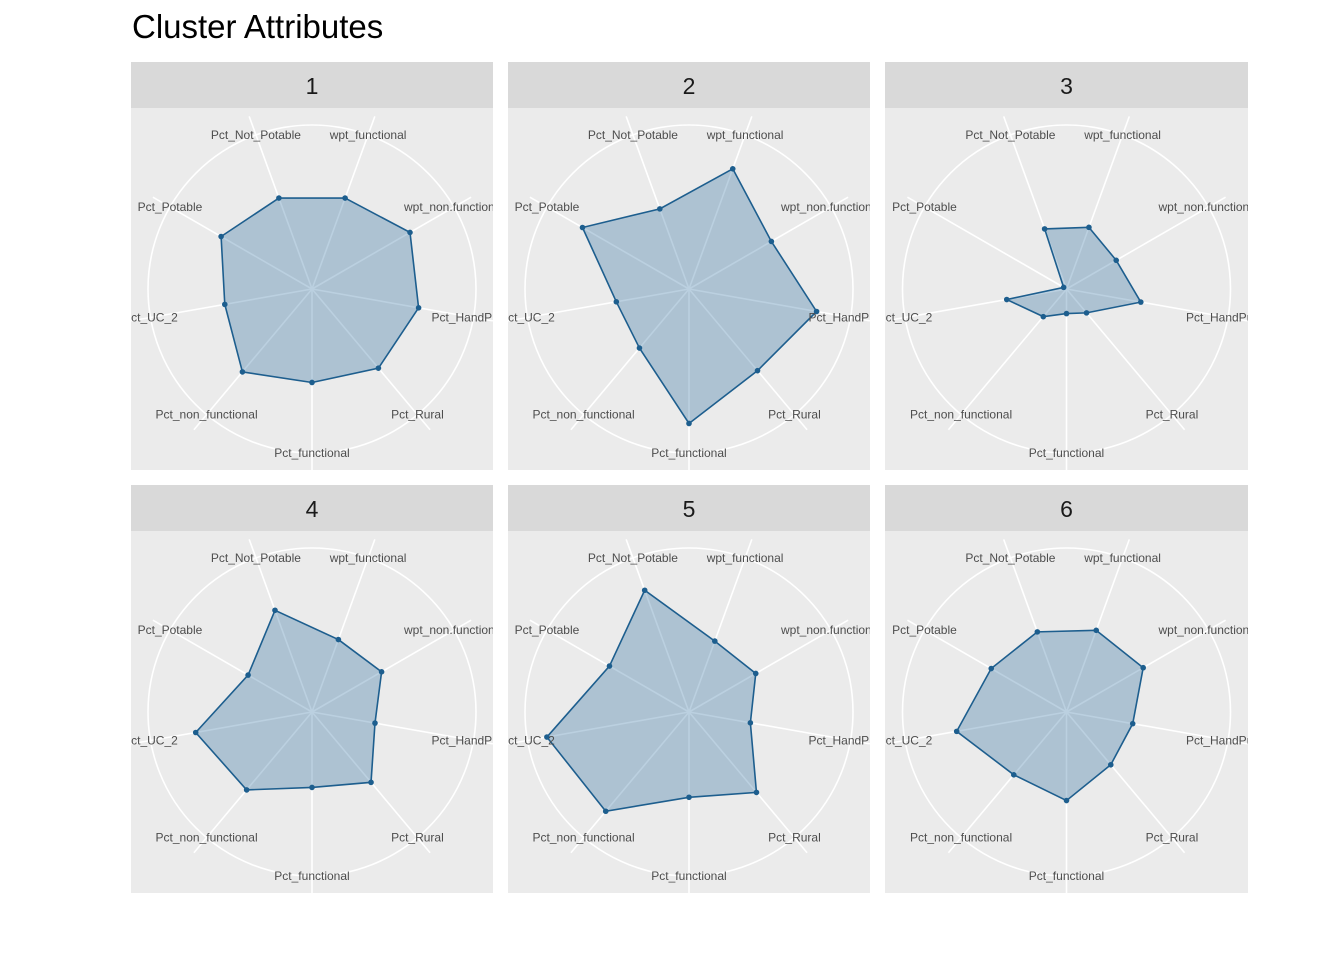 This screenshot has width=1344, height=960. Describe the element at coordinates (258, 26) in the screenshot. I see `chart-title: Cluster Attributes` at that location.